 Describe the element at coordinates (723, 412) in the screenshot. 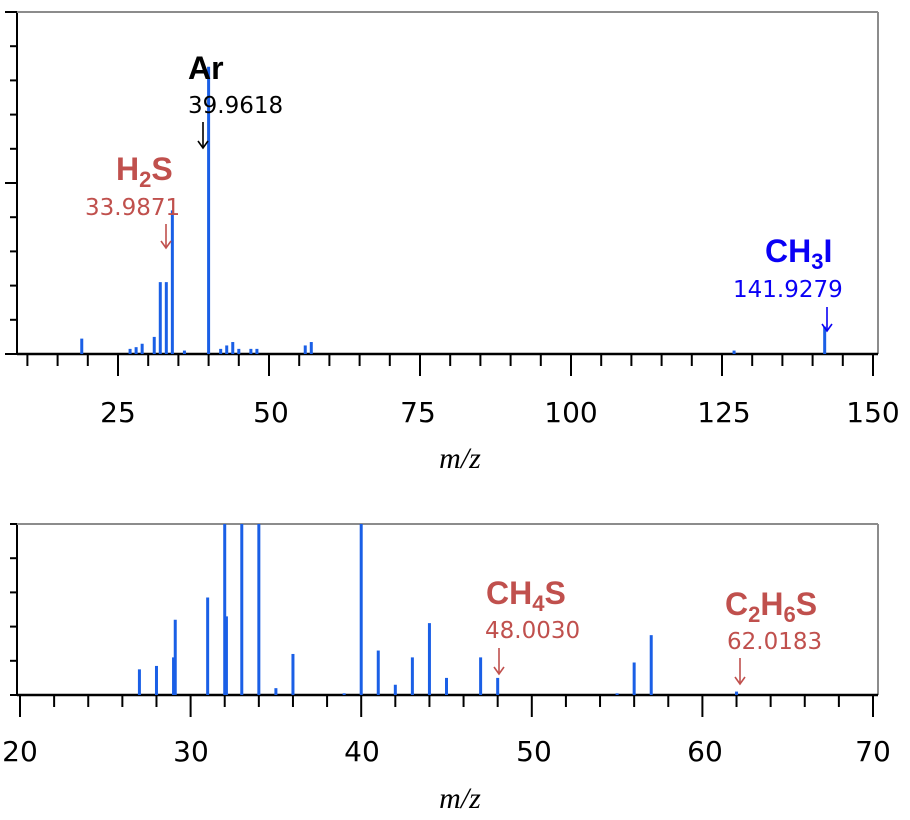

I see `top-x-tick-label: 125` at that location.